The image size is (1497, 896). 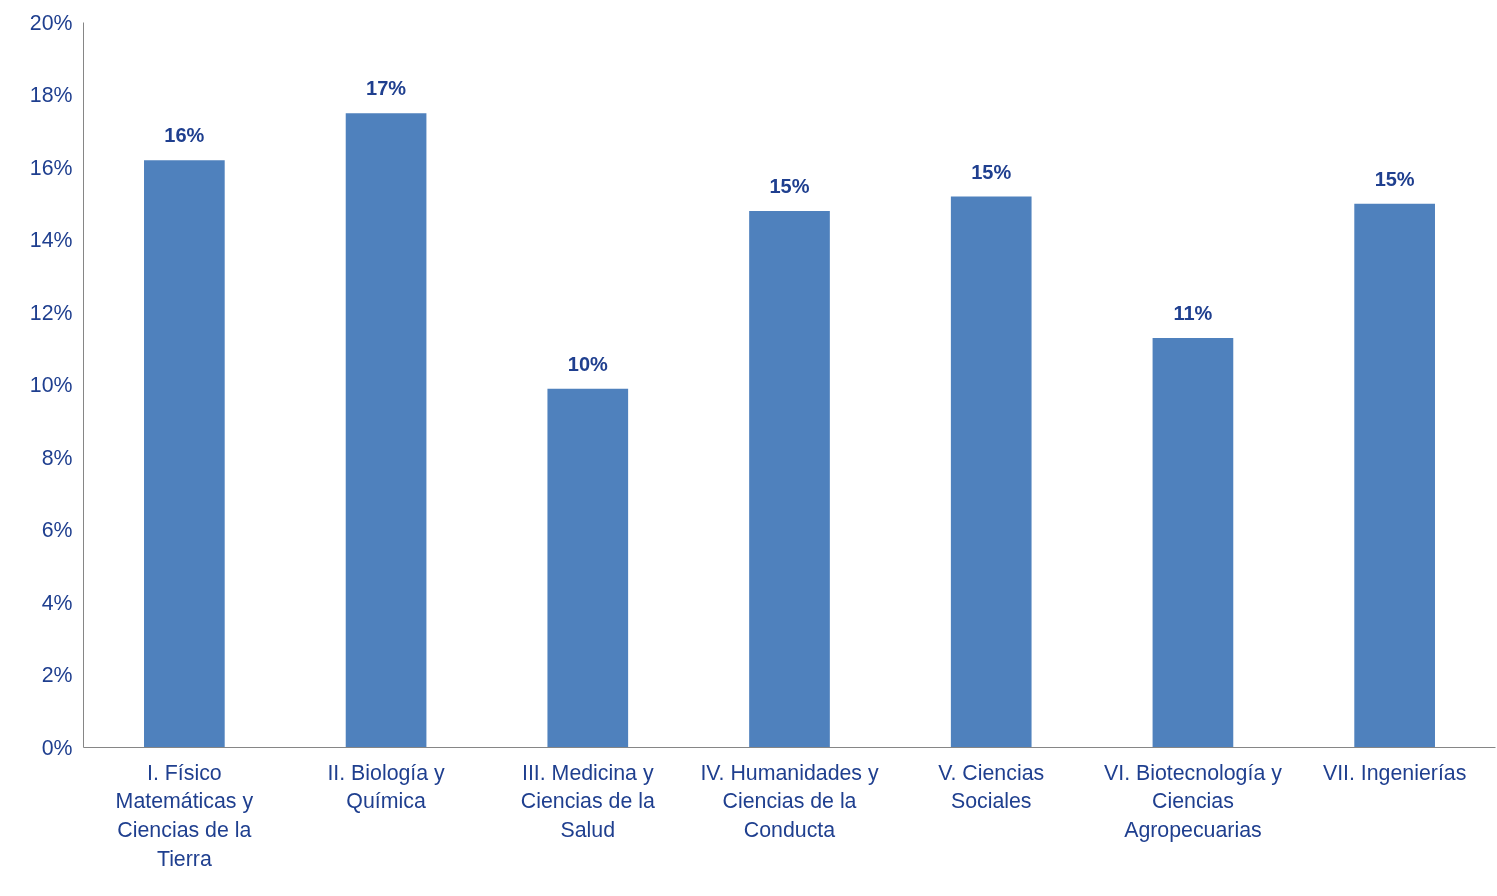 What do you see at coordinates (57, 675) in the screenshot?
I see `y-tick-label: 2%` at bounding box center [57, 675].